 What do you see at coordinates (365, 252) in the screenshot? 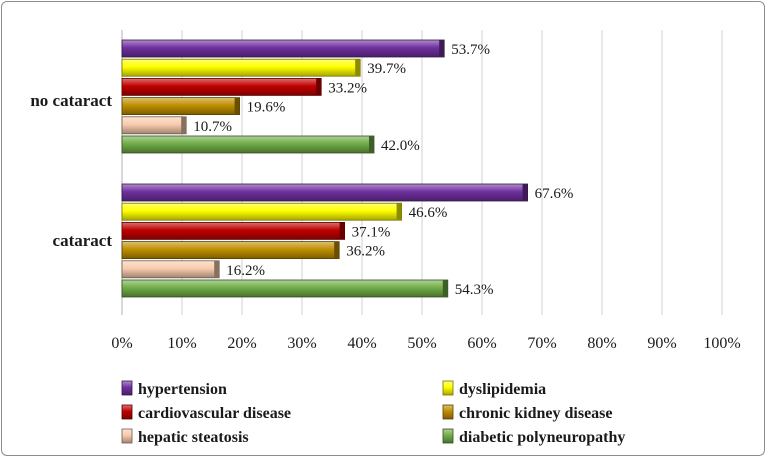
I see `data-label: 36.2%` at bounding box center [365, 252].